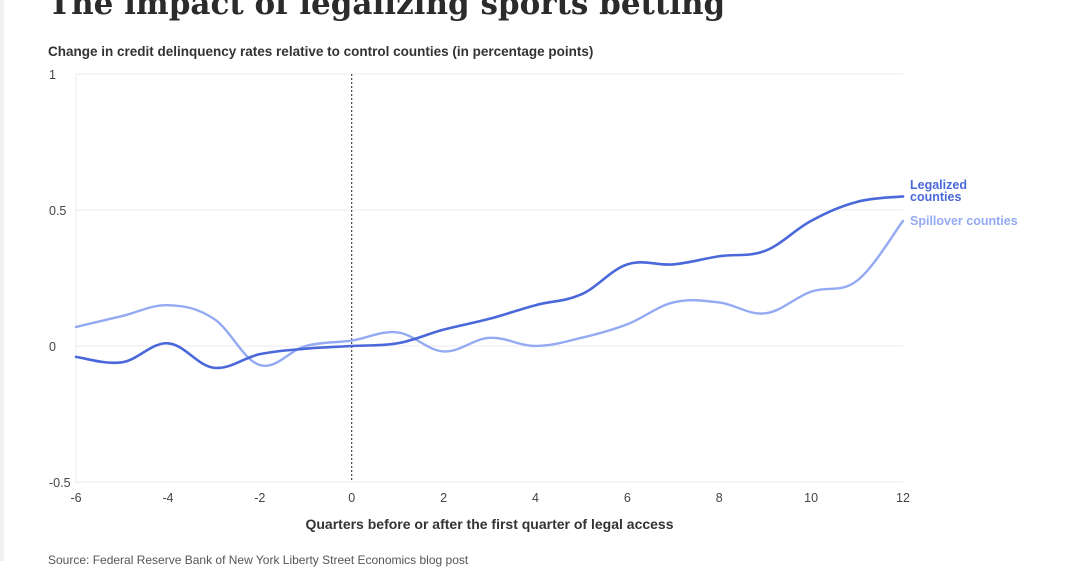 The image size is (1068, 567). I want to click on y-tick-label: 0, so click(52, 347).